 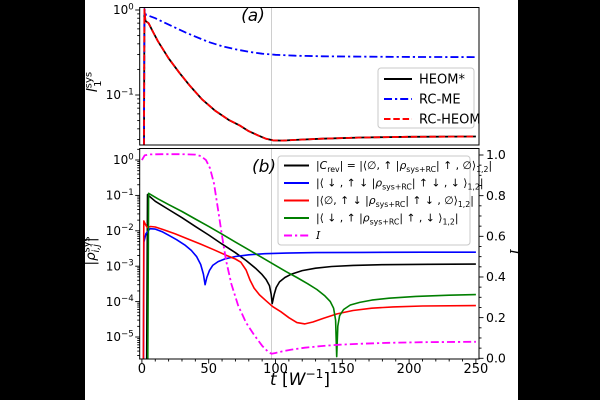 I want to click on legend-b-entry-label: |⟨ ↓ , ↑ ↓ |ρsys+RC| ↑ ↓ , ↓ ⟩1,2|, so click(x=399, y=184).